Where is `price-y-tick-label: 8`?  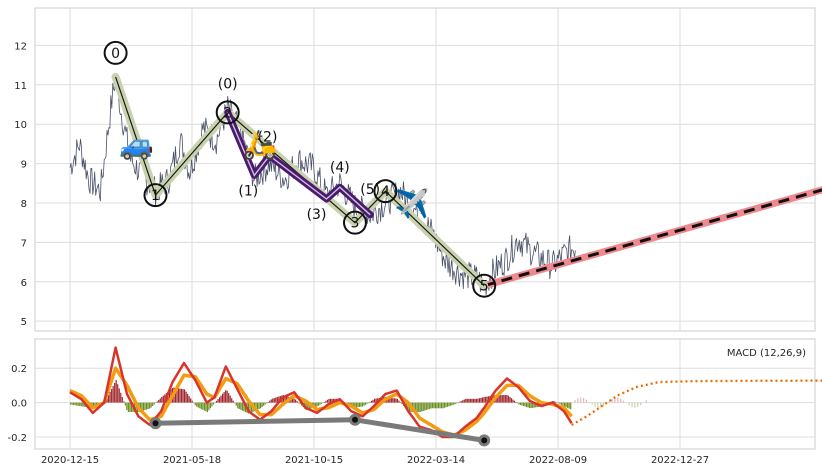 price-y-tick-label: 8 is located at coordinates (24, 204).